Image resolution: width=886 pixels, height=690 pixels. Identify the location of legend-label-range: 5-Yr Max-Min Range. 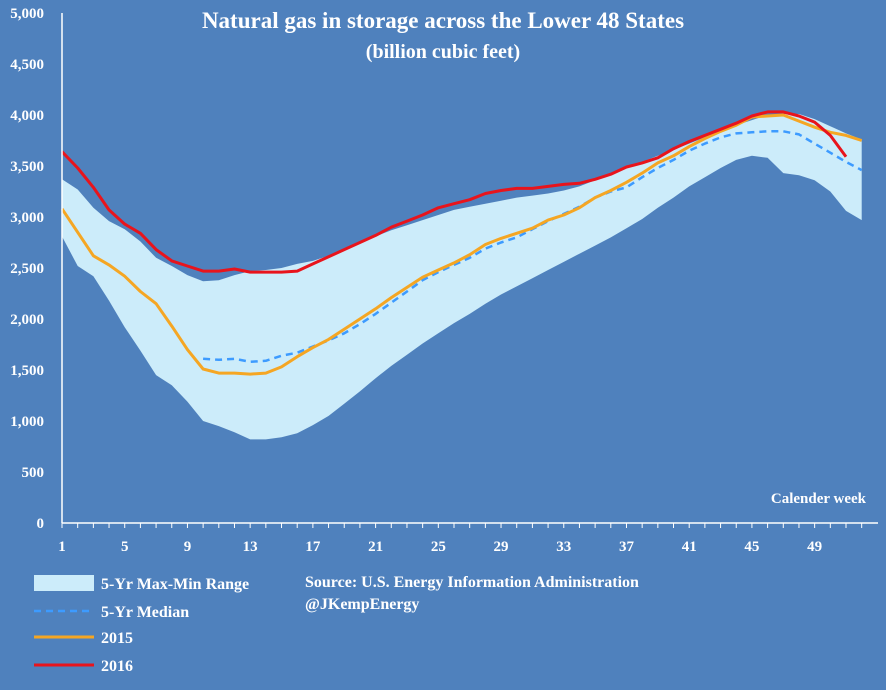
(175, 584).